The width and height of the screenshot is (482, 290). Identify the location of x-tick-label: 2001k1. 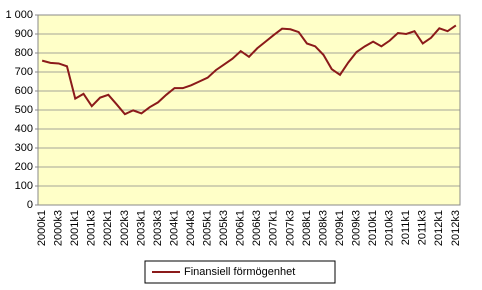
(75, 228).